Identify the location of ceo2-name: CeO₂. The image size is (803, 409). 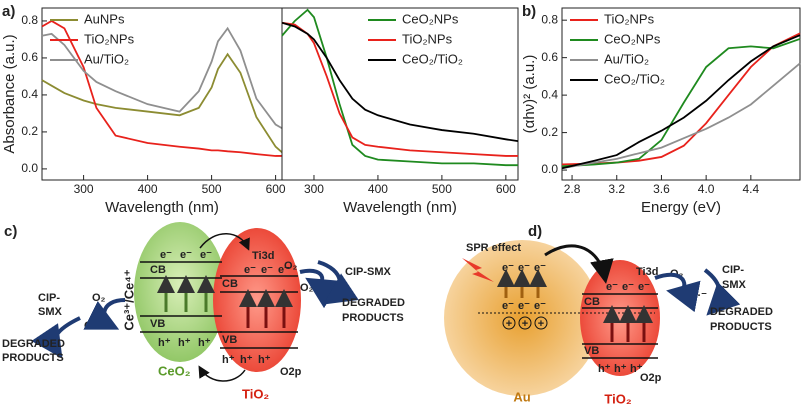
(174, 370).